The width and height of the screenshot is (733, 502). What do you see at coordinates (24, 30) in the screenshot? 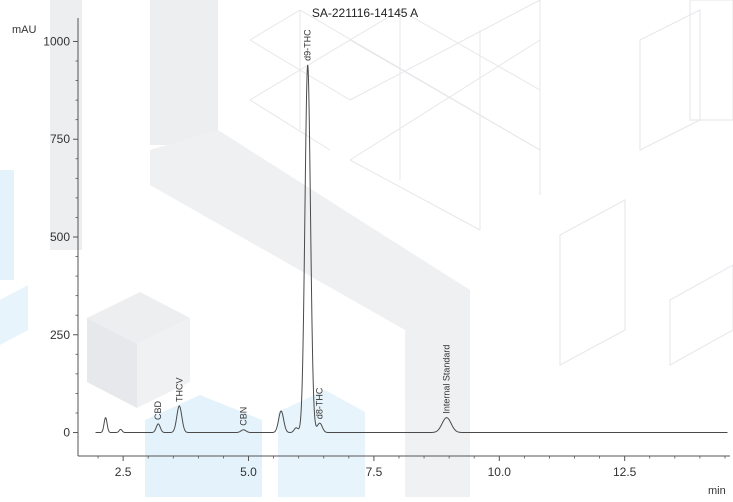
I see `y-axis-label: mAU` at bounding box center [24, 30].